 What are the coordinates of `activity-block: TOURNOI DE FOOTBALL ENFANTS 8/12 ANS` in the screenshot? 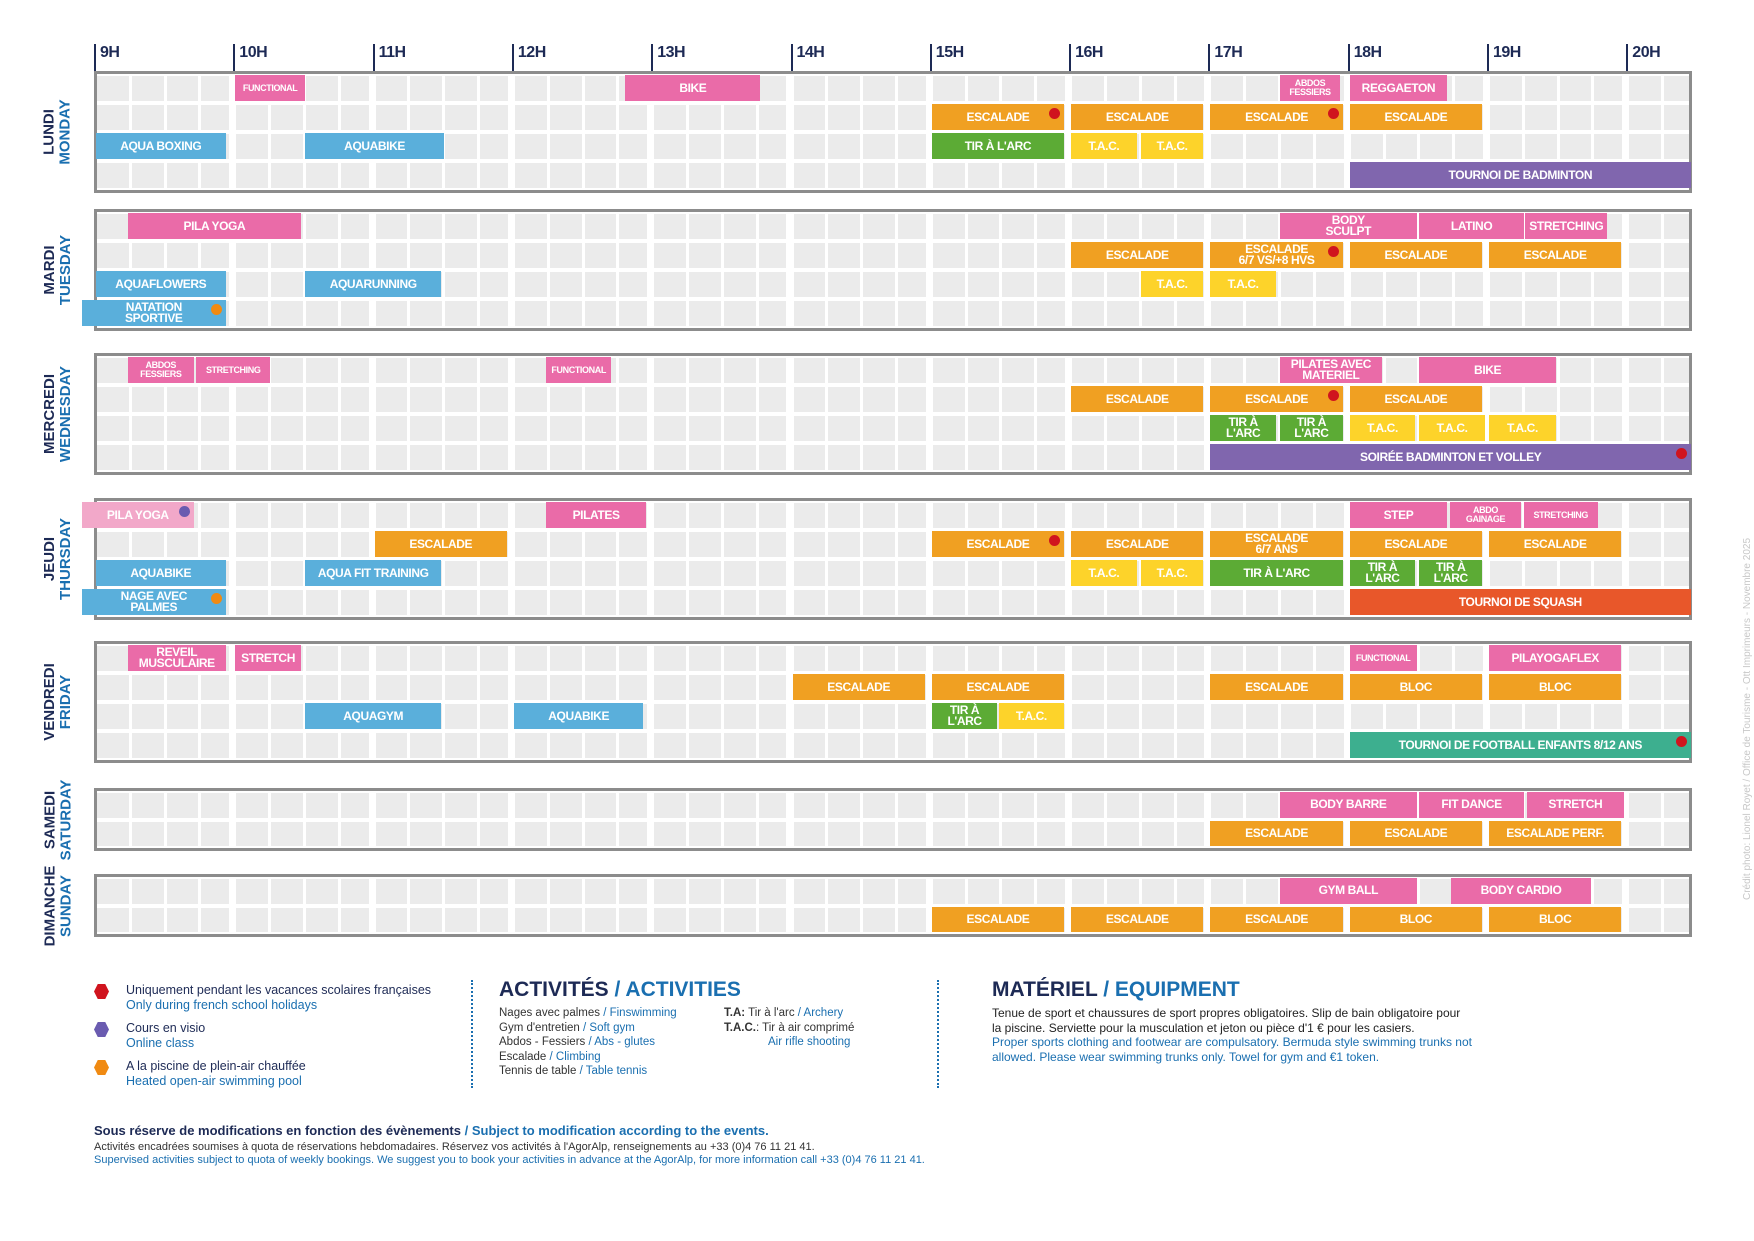 It's located at (1520, 745).